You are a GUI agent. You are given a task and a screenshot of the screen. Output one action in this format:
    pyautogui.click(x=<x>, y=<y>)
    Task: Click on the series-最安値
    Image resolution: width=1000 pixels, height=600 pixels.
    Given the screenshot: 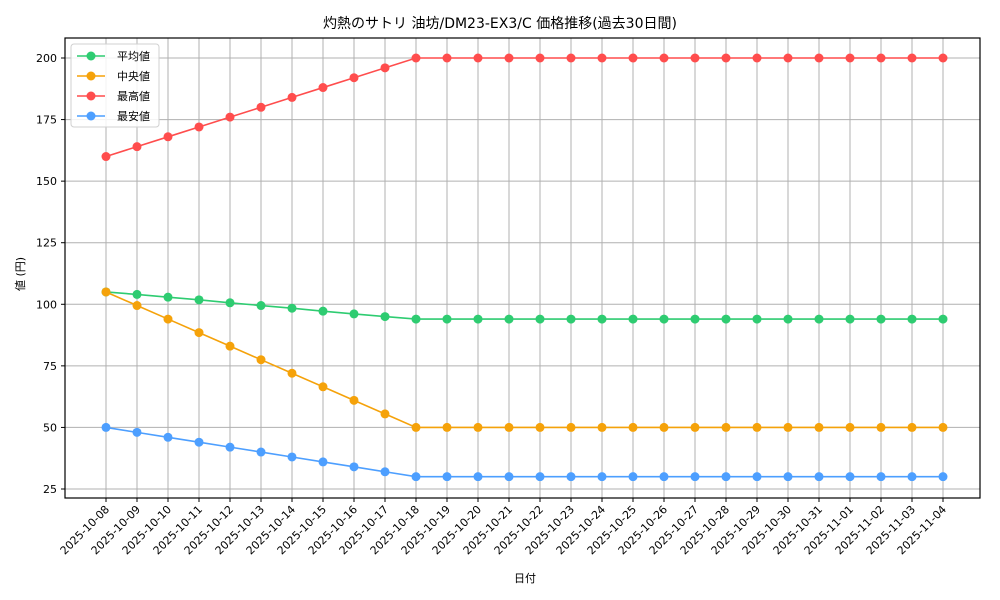 What is the action you would take?
    pyautogui.click(x=524, y=452)
    